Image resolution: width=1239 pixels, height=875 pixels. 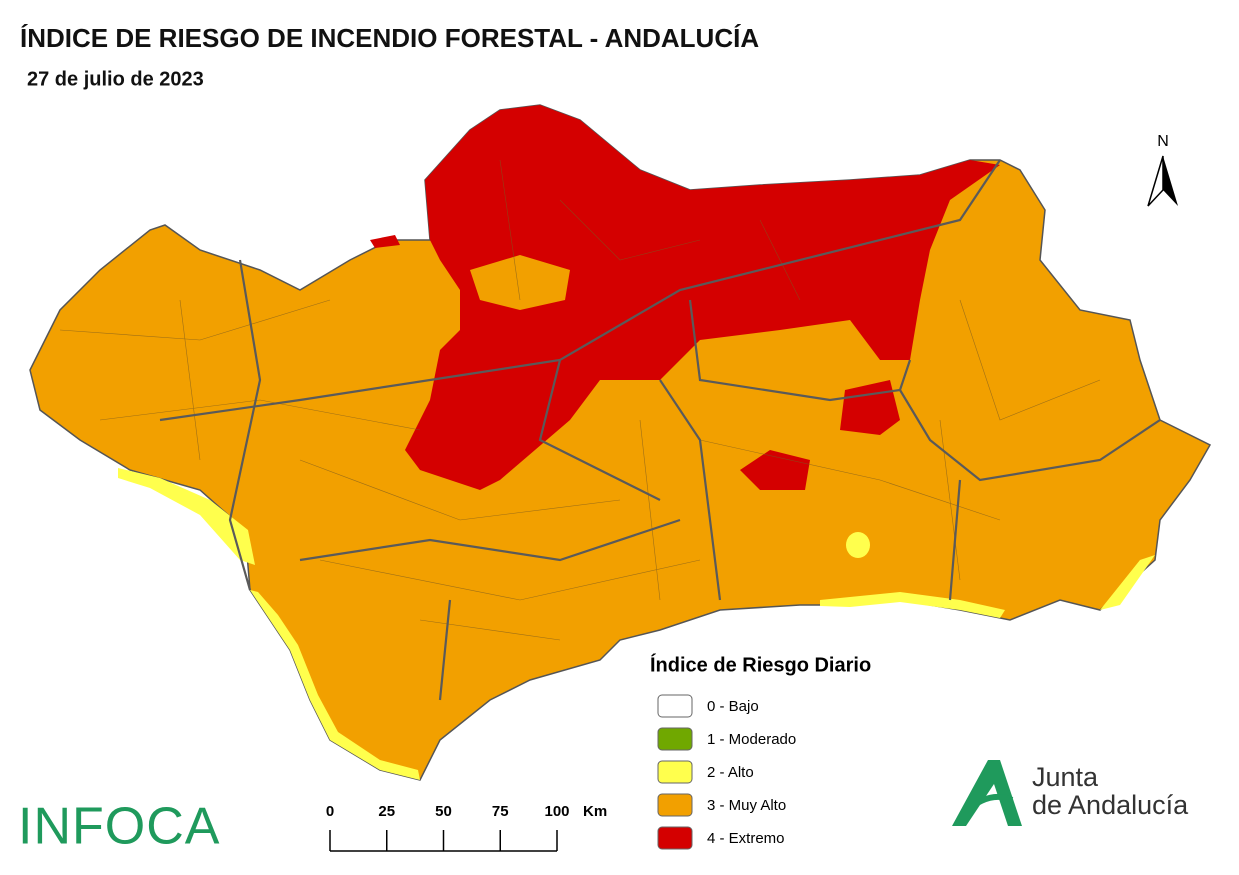 What do you see at coordinates (988, 804) in the screenshot?
I see `junta-logo-swoosh` at bounding box center [988, 804].